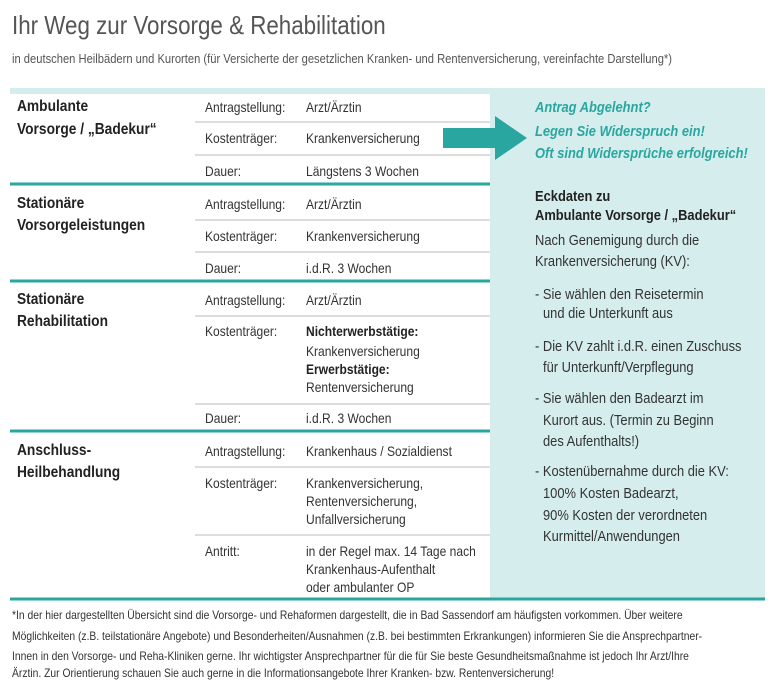 This screenshot has width=782, height=697. I want to click on section-name: Vorsorge / „Badekur“, so click(87, 129).